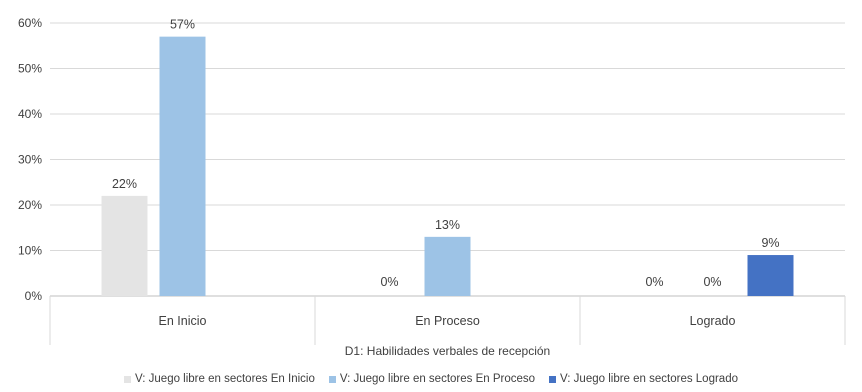 This screenshot has width=862, height=392. Describe the element at coordinates (447, 225) in the screenshot. I see `data-label: 13%` at that location.